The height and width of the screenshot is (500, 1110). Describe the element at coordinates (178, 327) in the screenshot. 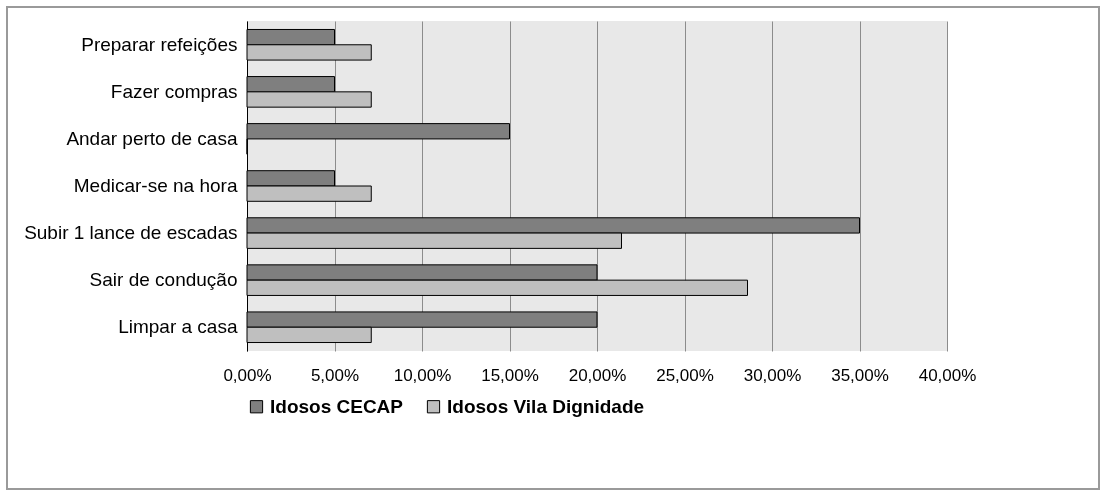

I see `y-tick-label: Limpar a casa` at that location.